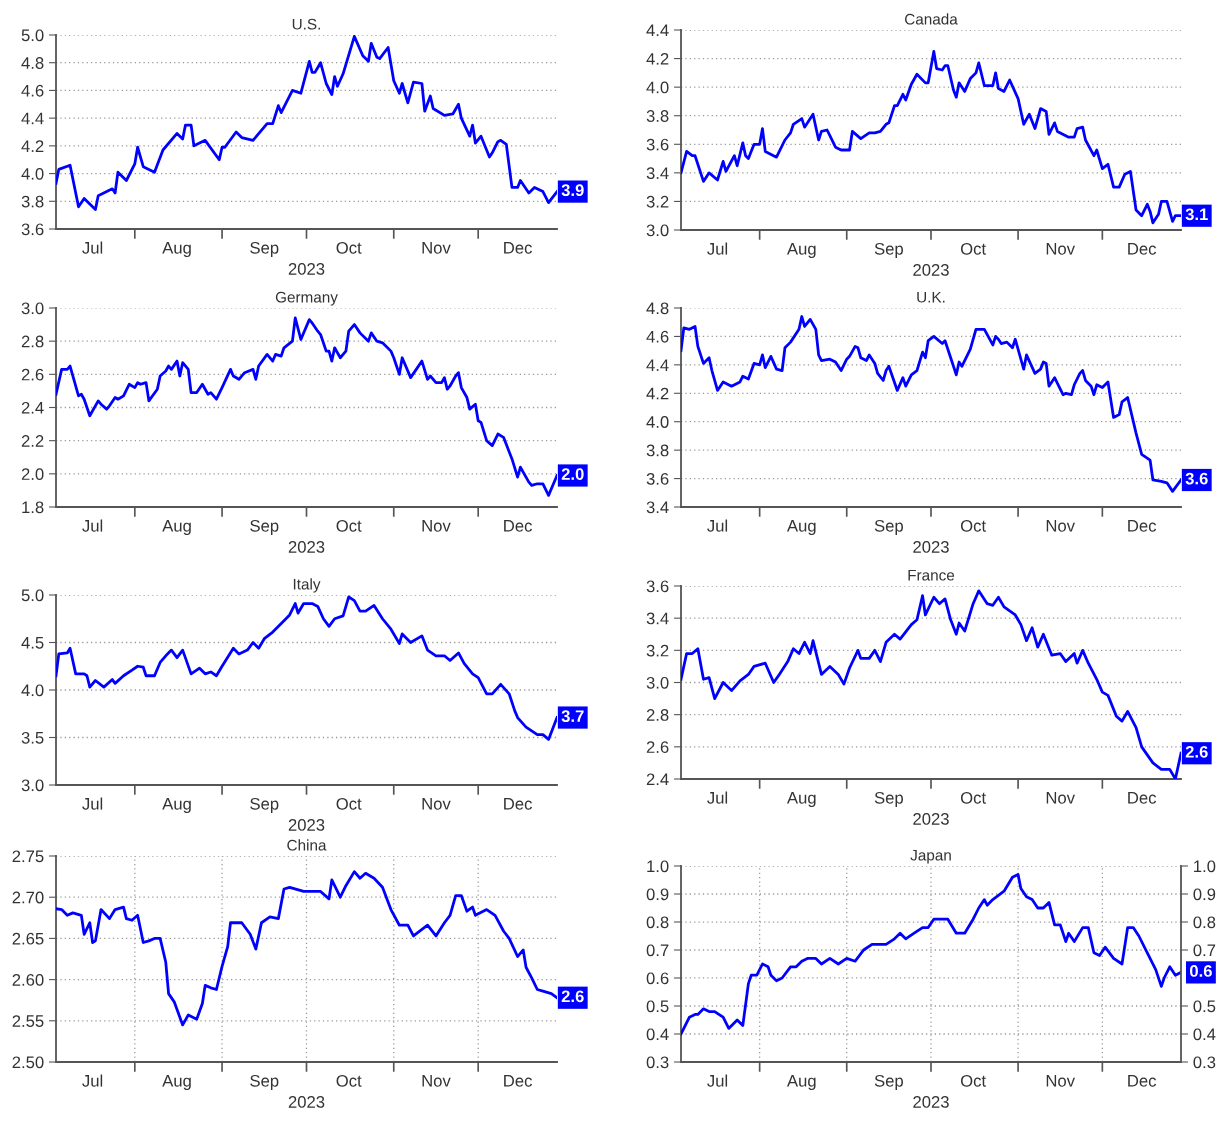 This screenshot has height=1148, width=1229. Describe the element at coordinates (657, 1062) in the screenshot. I see `y-tick-label: 0.3` at that location.